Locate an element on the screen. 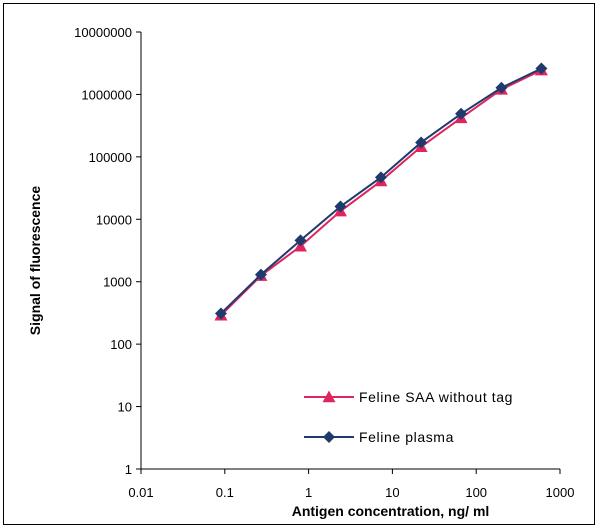 The image size is (598, 527). x-tick-label: 100 is located at coordinates (476, 492).